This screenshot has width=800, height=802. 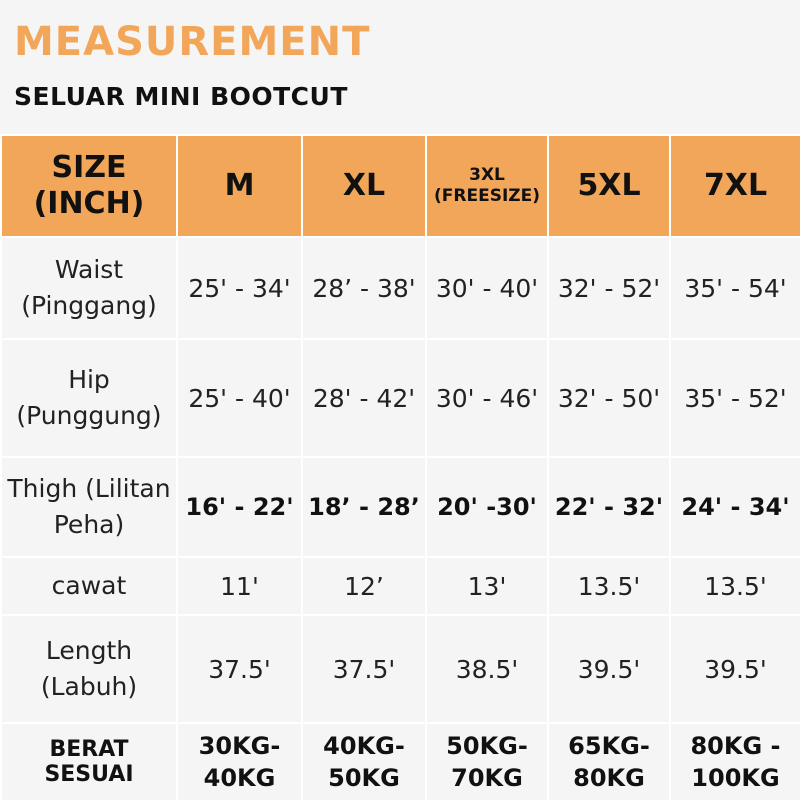 I want to click on size-label: 5XL, so click(x=609, y=185).